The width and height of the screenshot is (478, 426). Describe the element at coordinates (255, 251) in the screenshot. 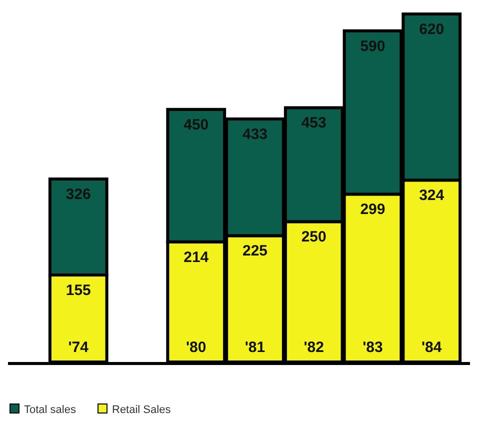

I see `data-label: 225` at that location.